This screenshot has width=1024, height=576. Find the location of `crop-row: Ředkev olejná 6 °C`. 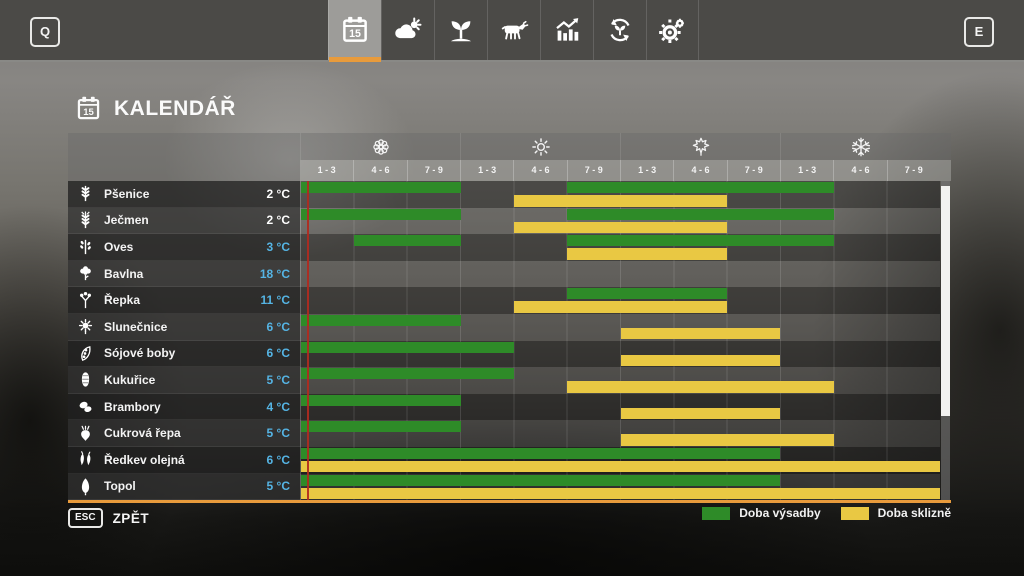

crop-row: Ředkev olejná 6 °C is located at coordinates (504, 460).